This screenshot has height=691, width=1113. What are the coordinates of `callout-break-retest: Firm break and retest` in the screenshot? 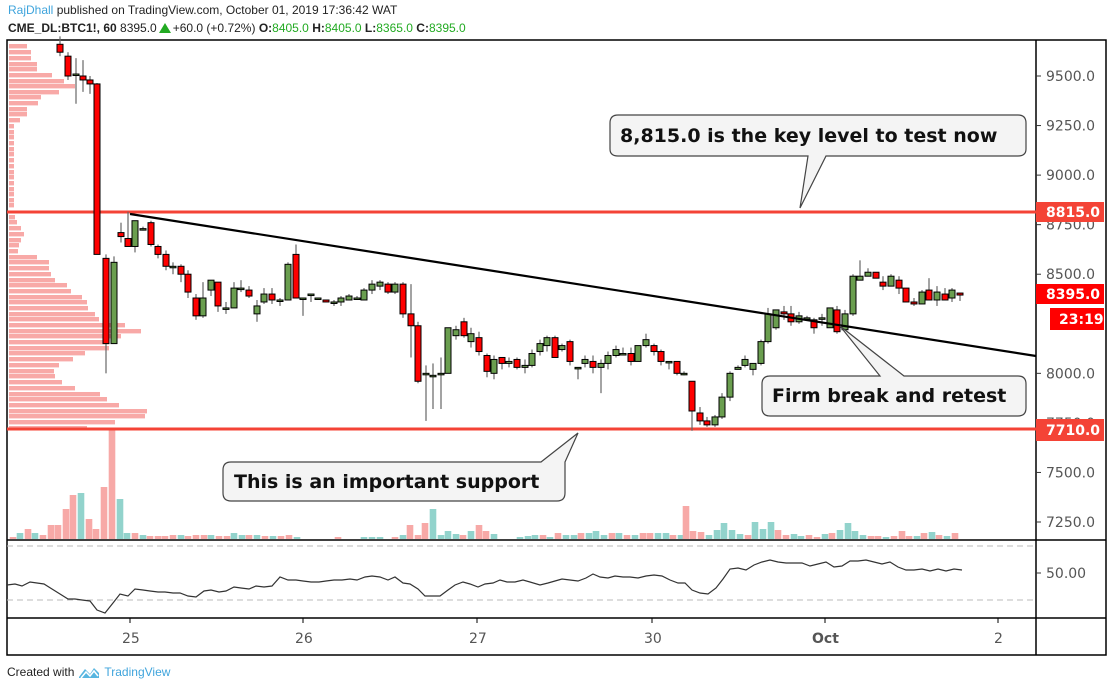 It's located at (894, 371).